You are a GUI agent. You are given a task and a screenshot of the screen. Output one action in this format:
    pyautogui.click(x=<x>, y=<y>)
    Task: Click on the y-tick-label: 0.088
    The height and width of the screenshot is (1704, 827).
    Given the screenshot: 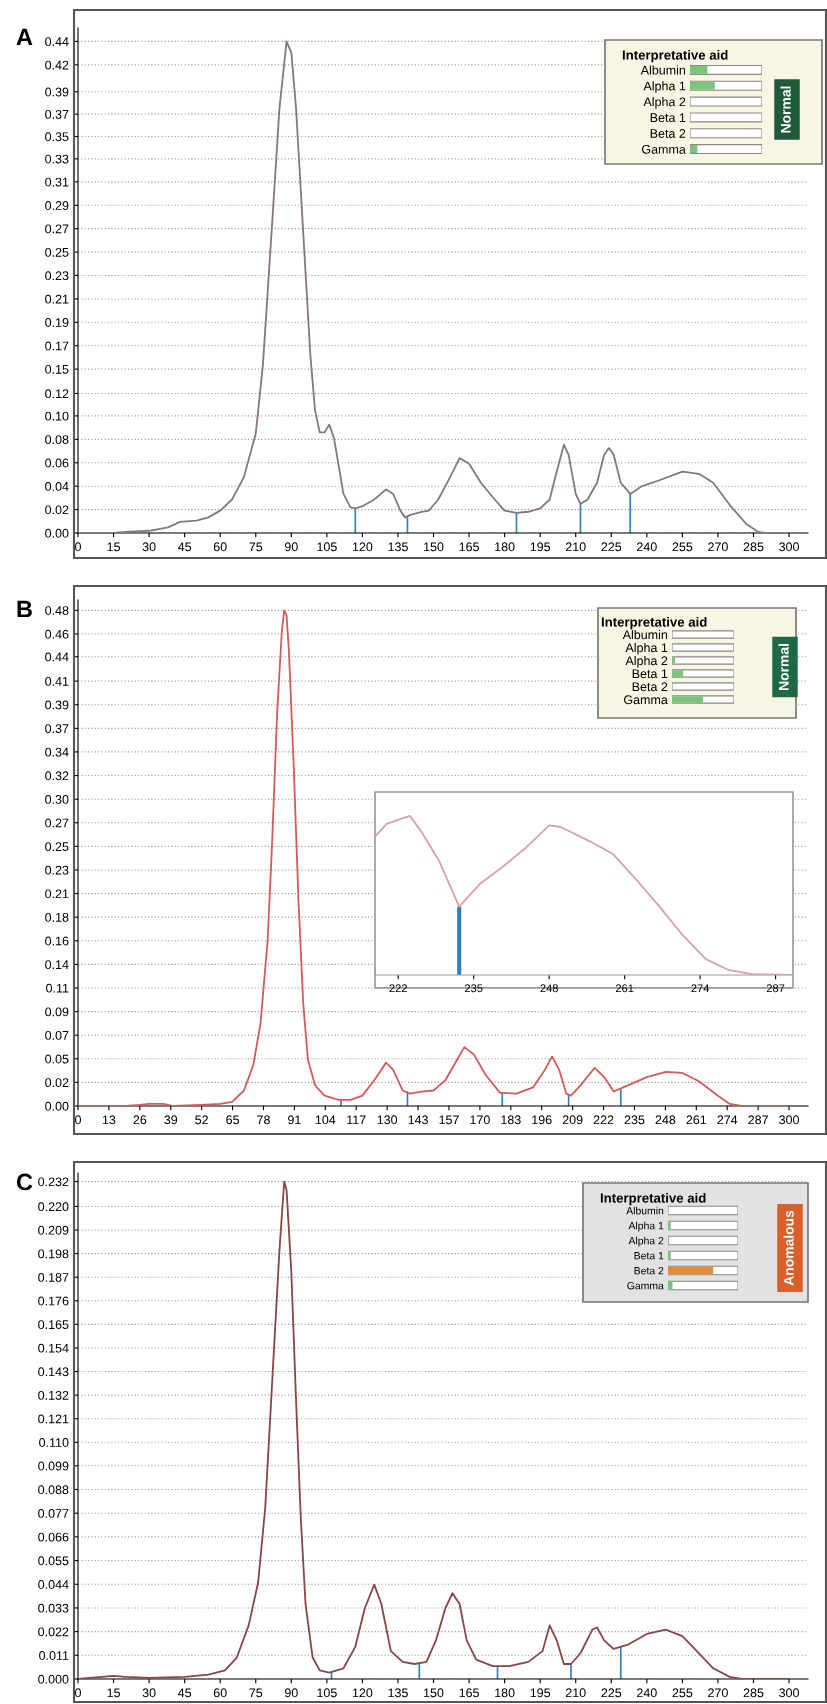 What is the action you would take?
    pyautogui.click(x=53, y=1490)
    